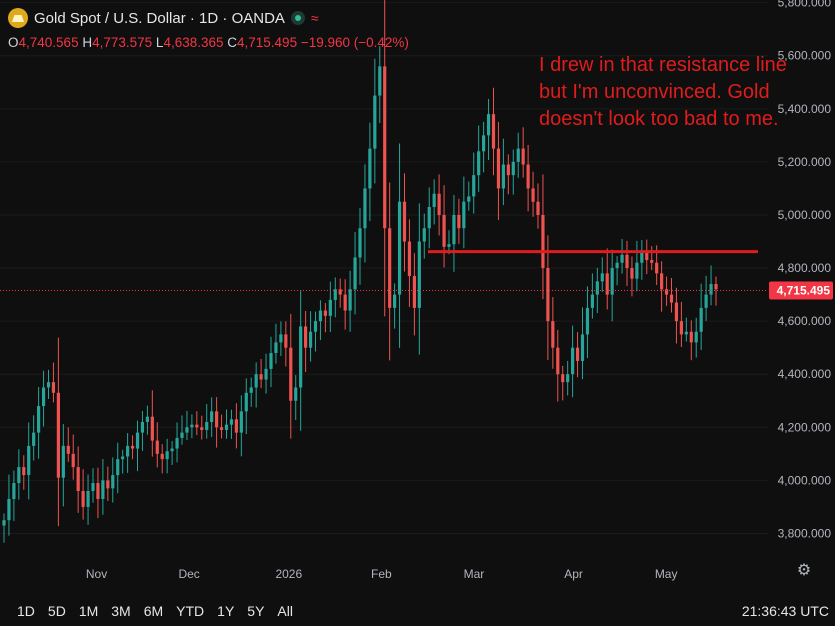 This screenshot has width=835, height=626. What do you see at coordinates (805, 56) in the screenshot?
I see `y-tick-label: 5,600.000` at bounding box center [805, 56].